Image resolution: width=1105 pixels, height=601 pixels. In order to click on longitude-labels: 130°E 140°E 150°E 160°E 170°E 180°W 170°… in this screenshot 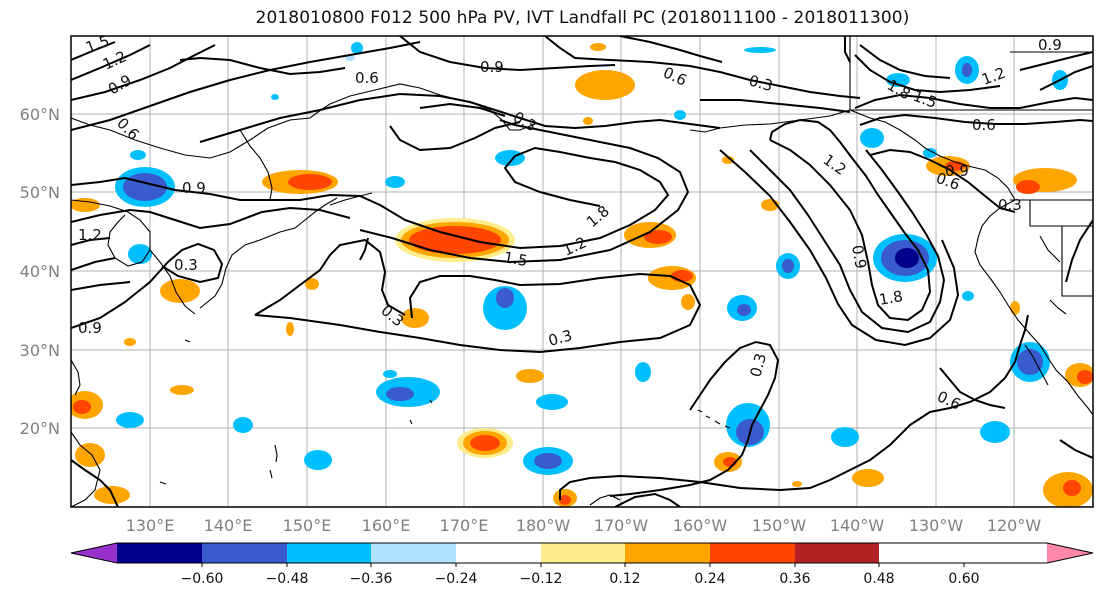, I will do `click(584, 525)`.